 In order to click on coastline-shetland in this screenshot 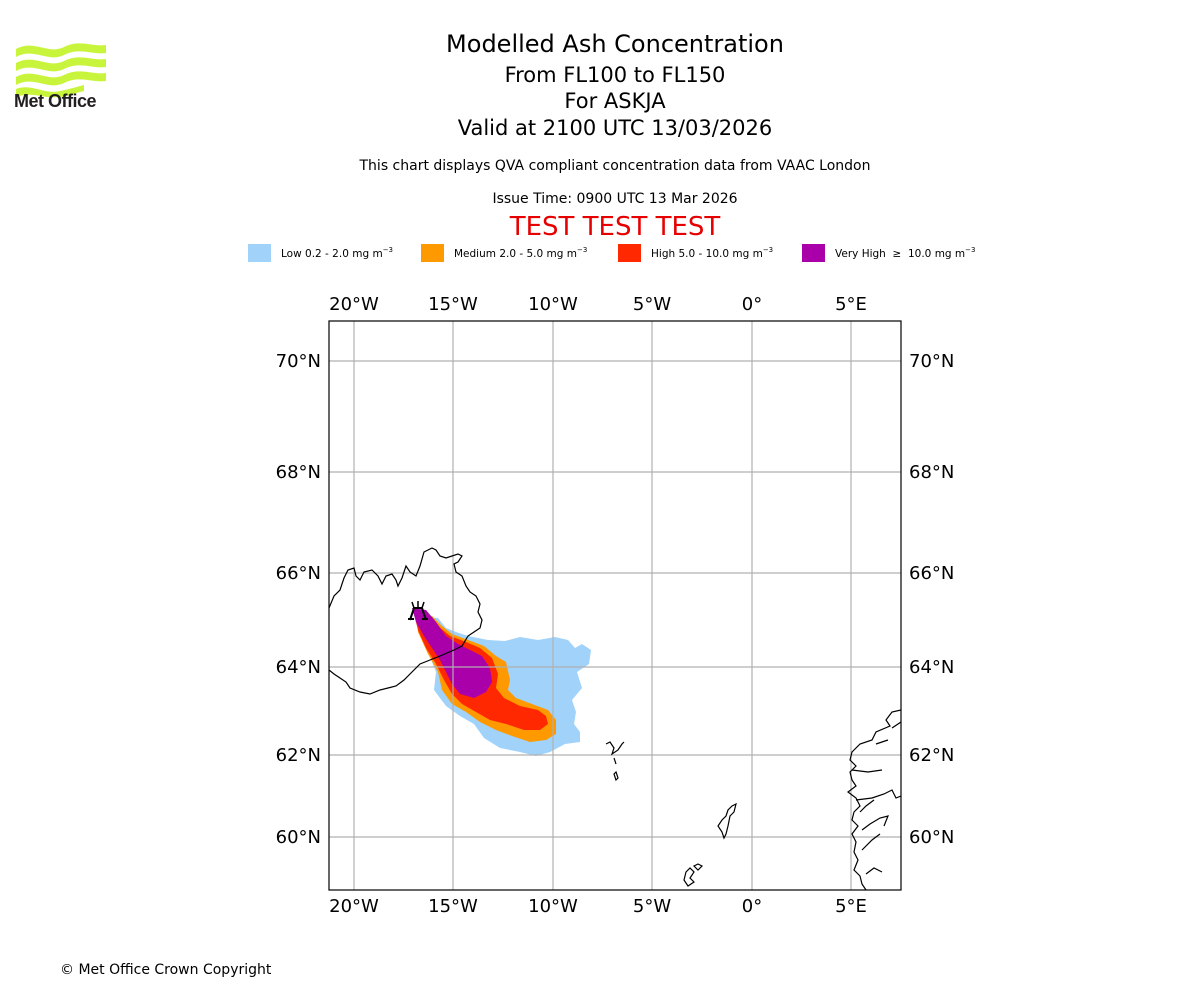, I will do `click(727, 821)`.